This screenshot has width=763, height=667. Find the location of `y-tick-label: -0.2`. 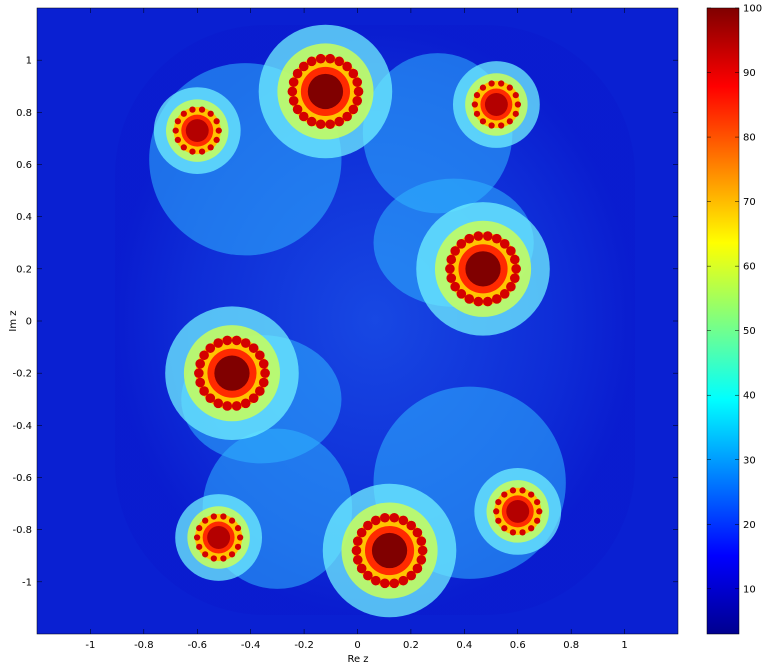

y-tick-label: -0.2 is located at coordinates (22, 374).